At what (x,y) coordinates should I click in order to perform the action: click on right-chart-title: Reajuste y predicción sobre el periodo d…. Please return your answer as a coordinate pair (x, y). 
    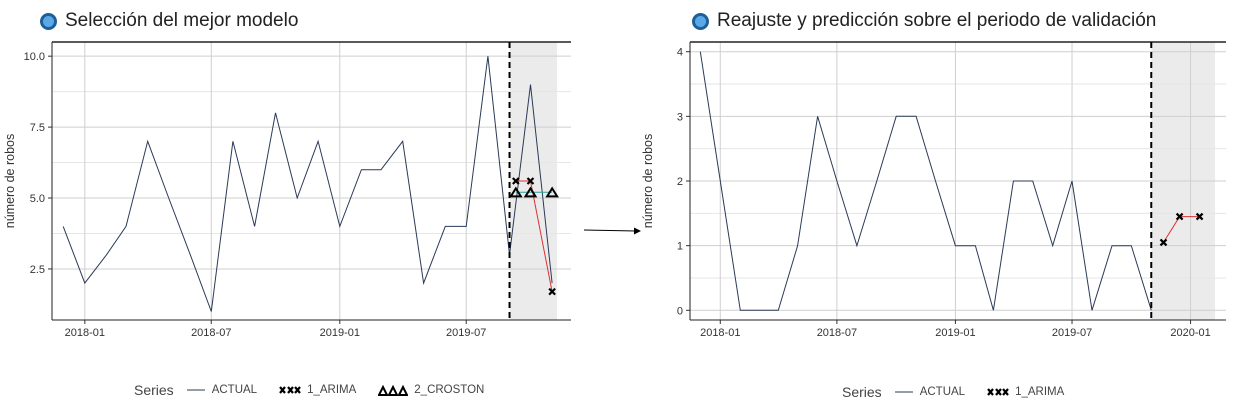
    Looking at the image, I should click on (937, 20).